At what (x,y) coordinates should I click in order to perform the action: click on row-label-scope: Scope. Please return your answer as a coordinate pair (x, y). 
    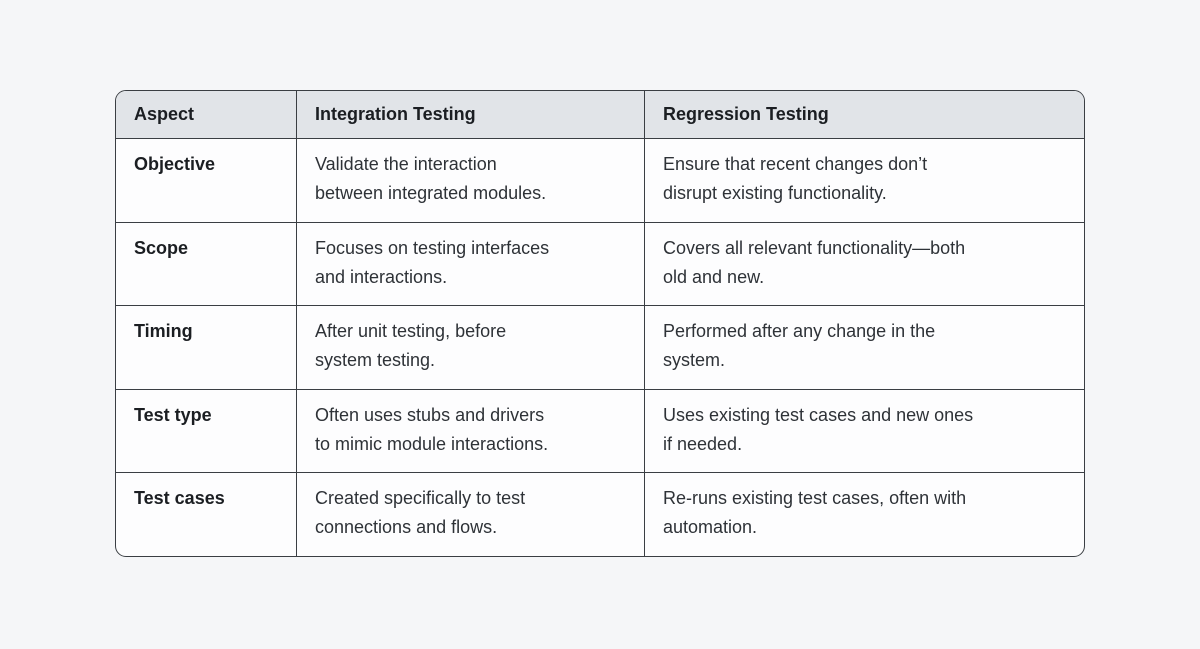
    Looking at the image, I should click on (206, 264).